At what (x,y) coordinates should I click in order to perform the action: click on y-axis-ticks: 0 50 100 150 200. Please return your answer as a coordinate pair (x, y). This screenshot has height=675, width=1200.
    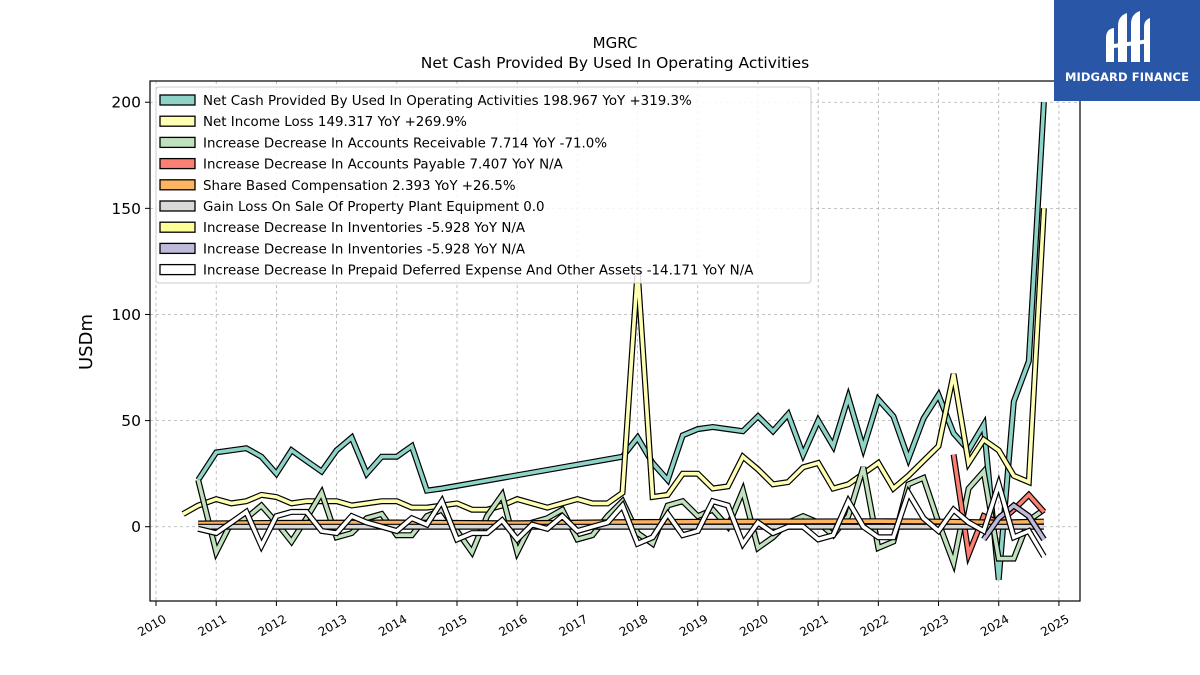
    Looking at the image, I should click on (130, 315).